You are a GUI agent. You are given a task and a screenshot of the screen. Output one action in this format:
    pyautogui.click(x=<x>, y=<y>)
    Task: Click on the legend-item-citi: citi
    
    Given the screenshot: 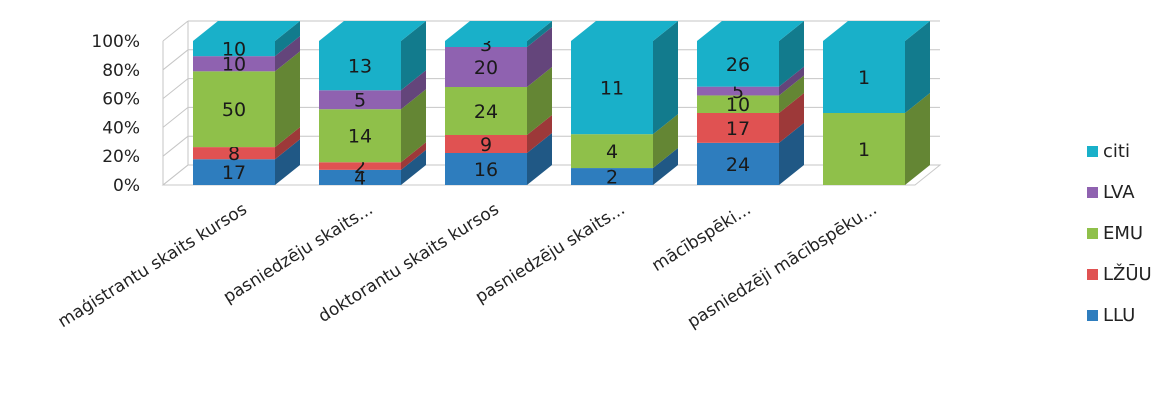 What is the action you would take?
    pyautogui.click(x=1108, y=151)
    